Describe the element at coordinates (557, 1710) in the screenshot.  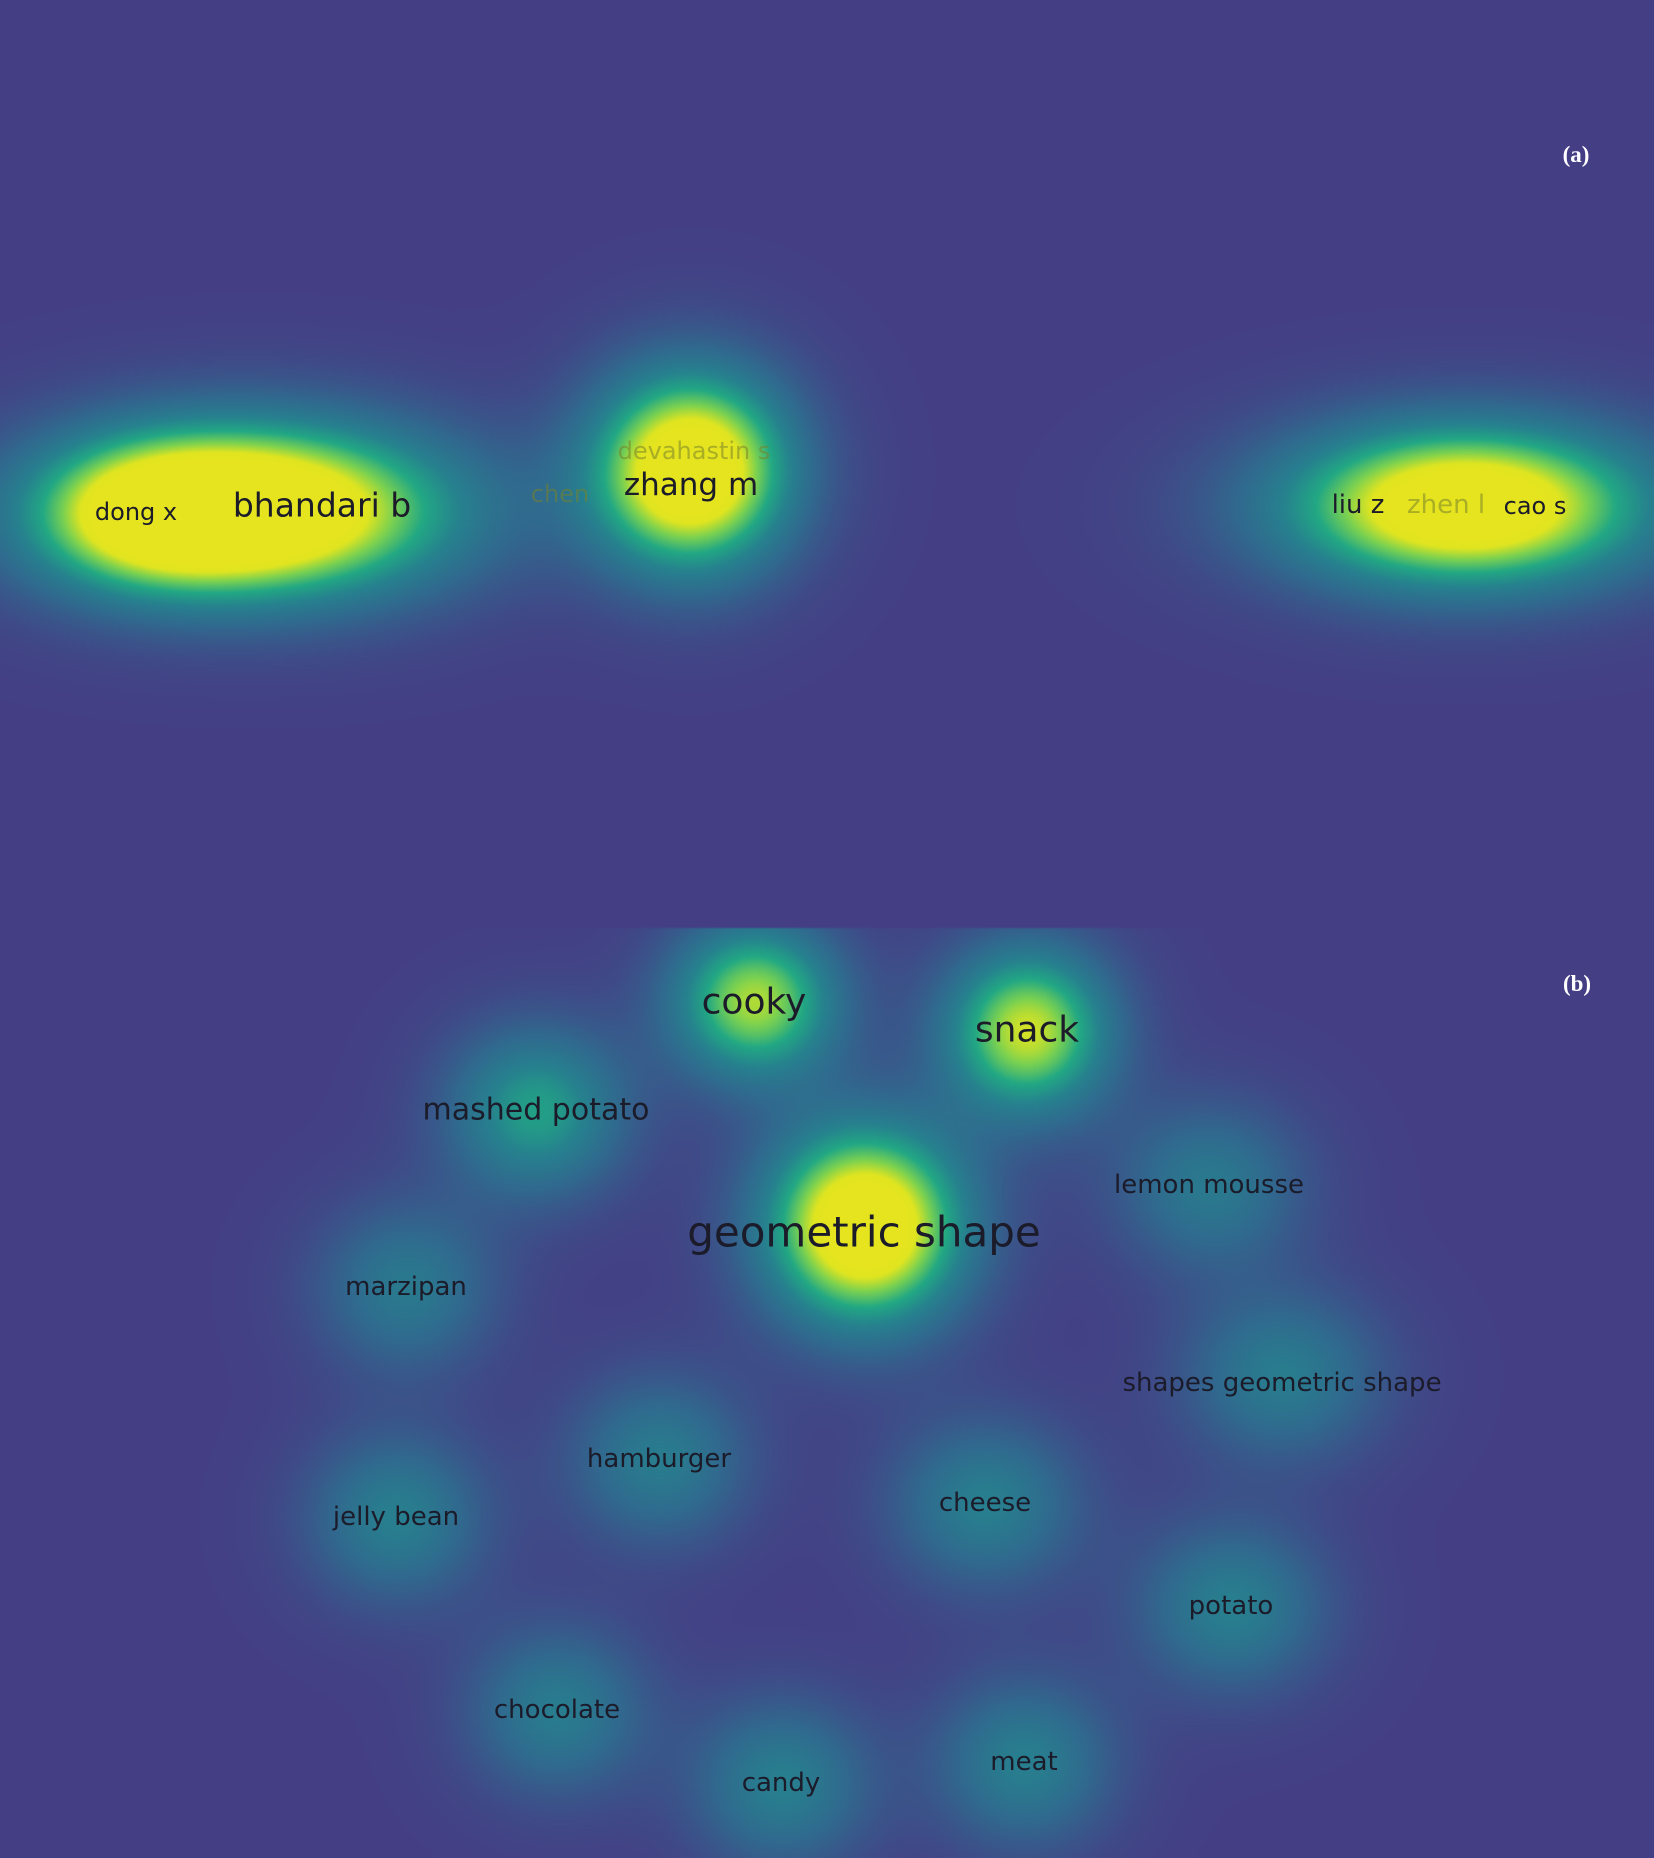
I see `term-chocolate: chocolate` at that location.